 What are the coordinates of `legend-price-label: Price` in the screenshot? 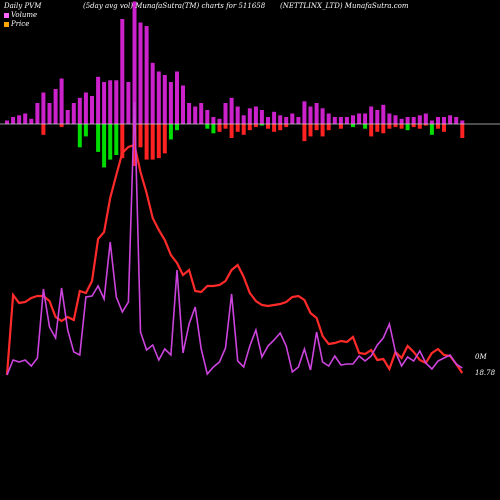 It's located at (20, 24).